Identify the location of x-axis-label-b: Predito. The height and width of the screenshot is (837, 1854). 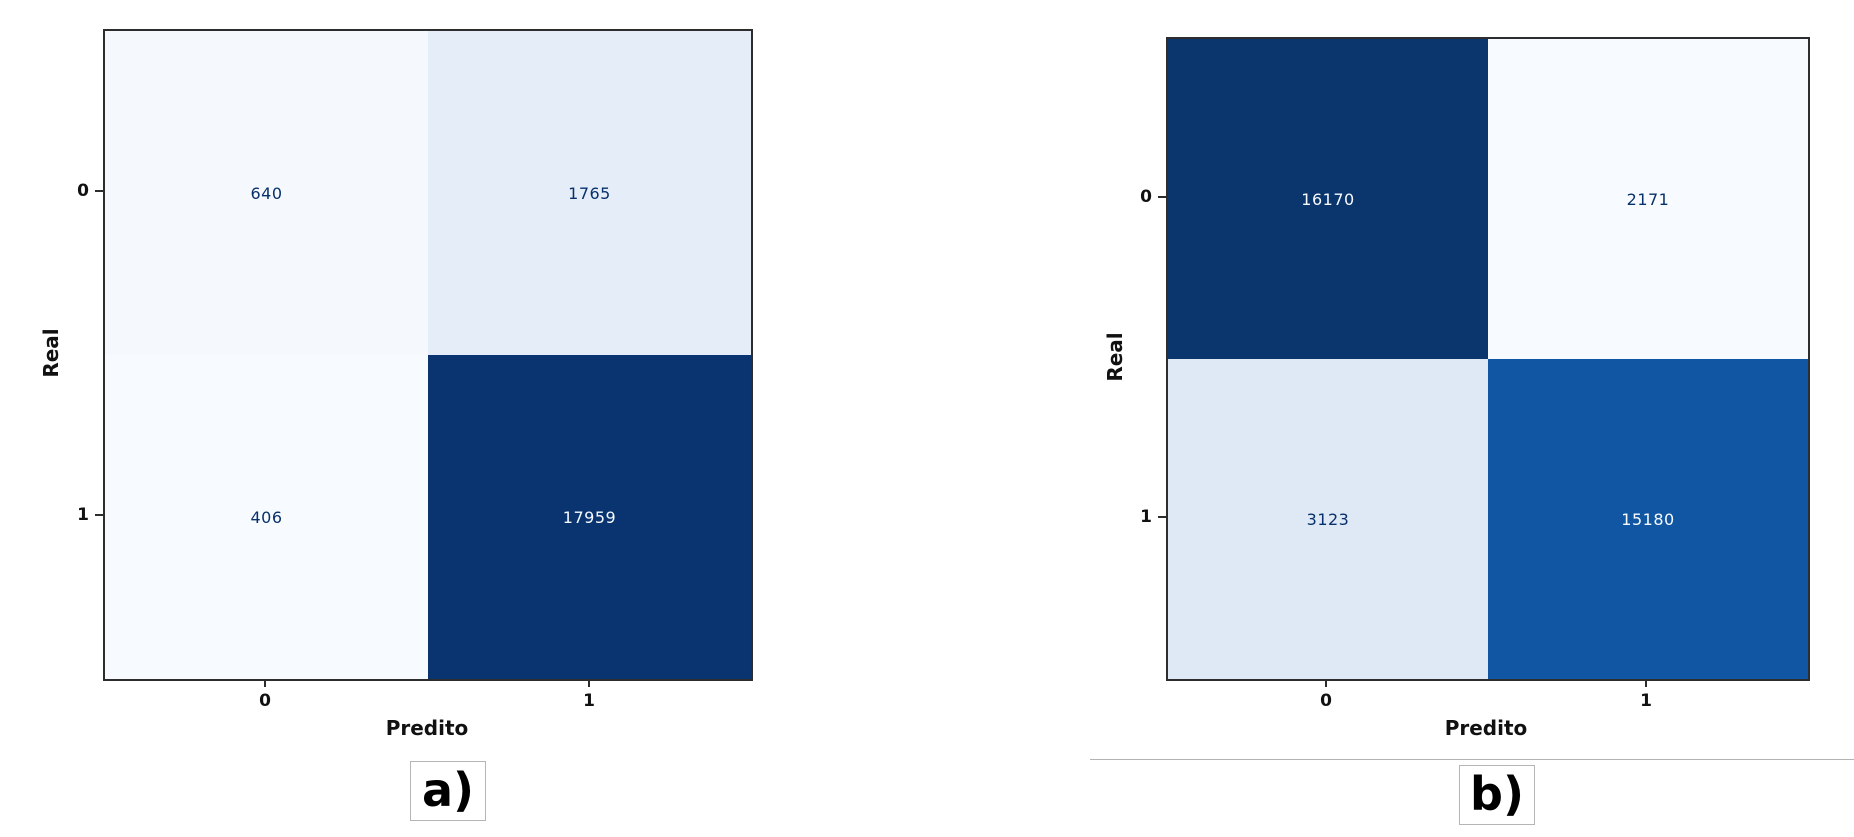
(1486, 728).